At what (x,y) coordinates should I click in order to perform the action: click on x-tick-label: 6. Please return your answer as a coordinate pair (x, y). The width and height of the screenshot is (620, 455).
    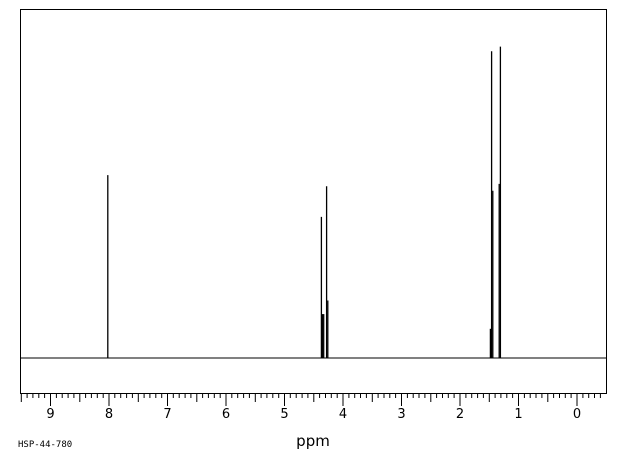
    Looking at the image, I should click on (226, 414).